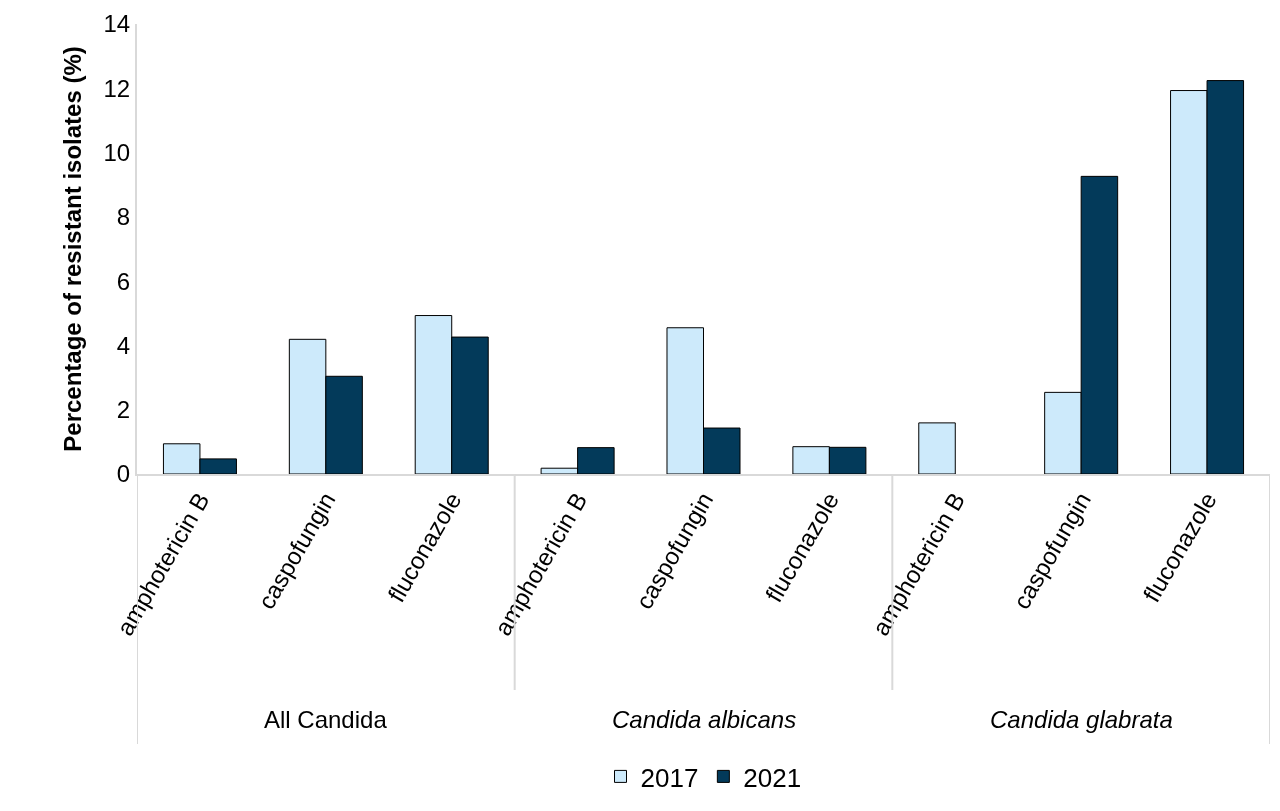 The height and width of the screenshot is (811, 1280). I want to click on legend-label: 2017, so click(669, 777).